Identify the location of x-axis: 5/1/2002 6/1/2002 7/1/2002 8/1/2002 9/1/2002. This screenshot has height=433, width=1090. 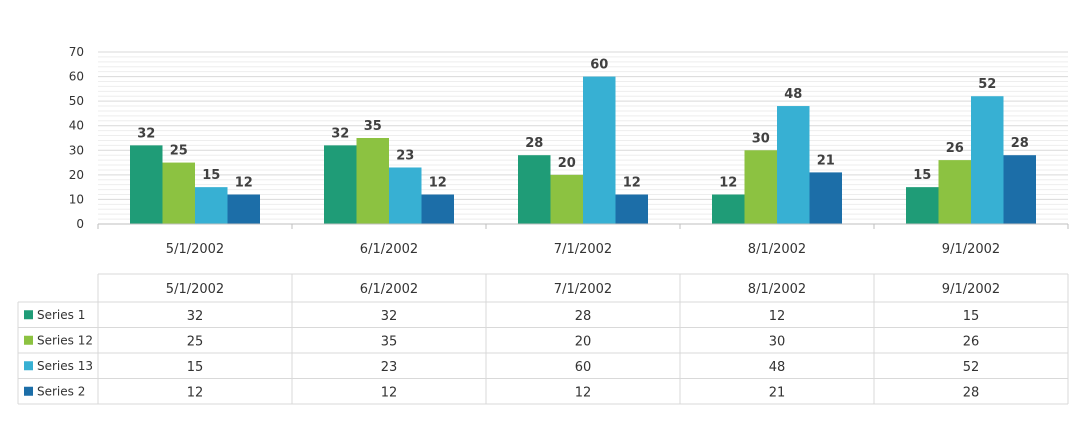
(583, 240).